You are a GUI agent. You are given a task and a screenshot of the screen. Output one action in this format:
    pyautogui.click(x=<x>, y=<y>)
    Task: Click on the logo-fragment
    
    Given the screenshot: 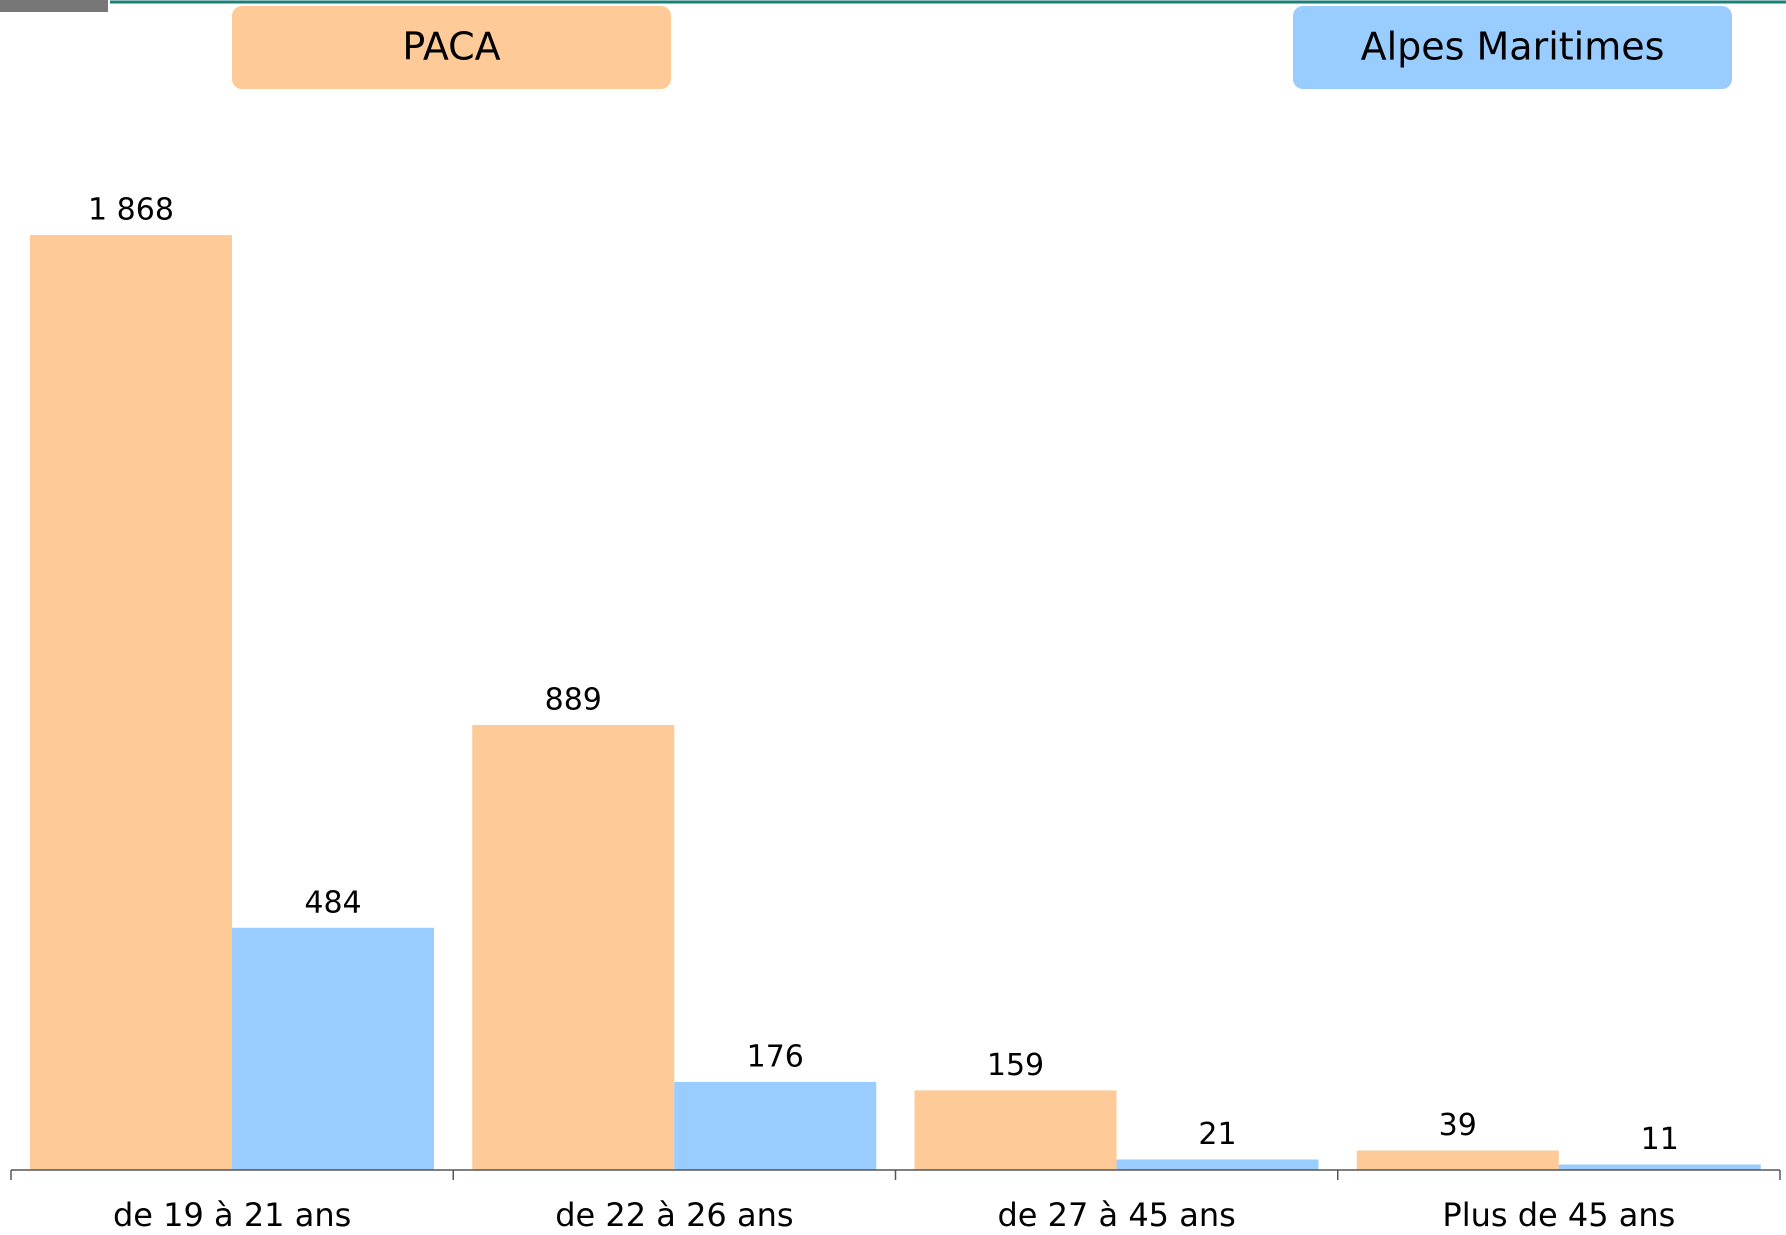 What is the action you would take?
    pyautogui.click(x=54, y=6)
    